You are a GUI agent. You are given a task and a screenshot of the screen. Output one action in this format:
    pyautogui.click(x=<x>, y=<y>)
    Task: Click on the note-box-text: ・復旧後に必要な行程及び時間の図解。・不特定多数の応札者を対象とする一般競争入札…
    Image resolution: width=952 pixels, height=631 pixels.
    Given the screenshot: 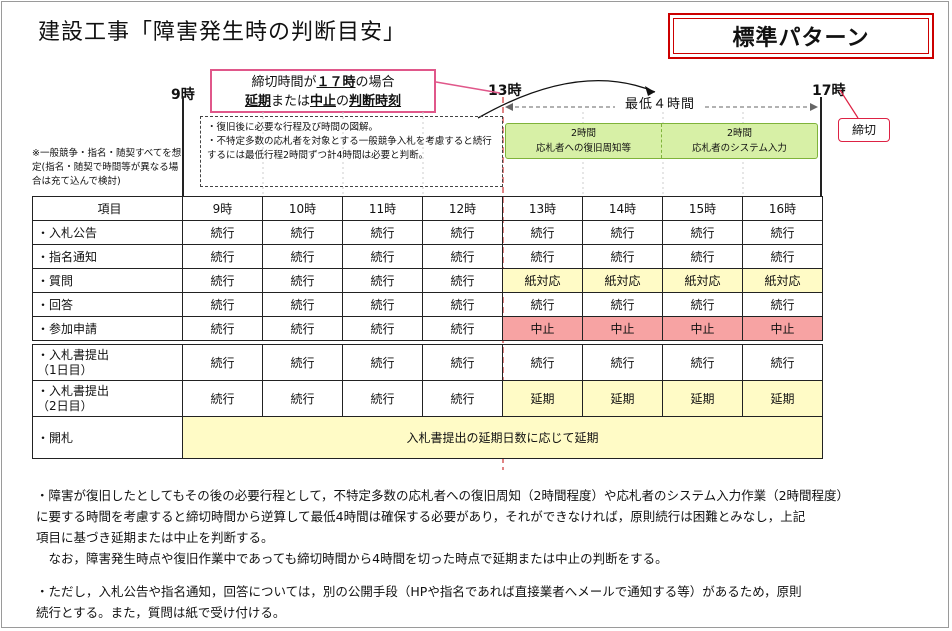 What is the action you would take?
    pyautogui.click(x=352, y=142)
    